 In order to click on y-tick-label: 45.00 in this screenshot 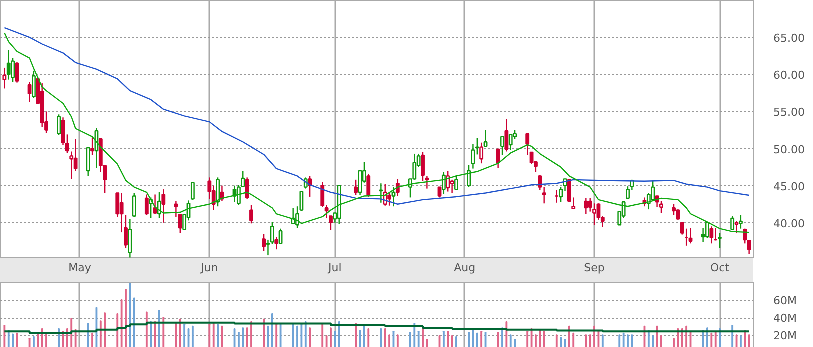, I will do `click(789, 187)`.